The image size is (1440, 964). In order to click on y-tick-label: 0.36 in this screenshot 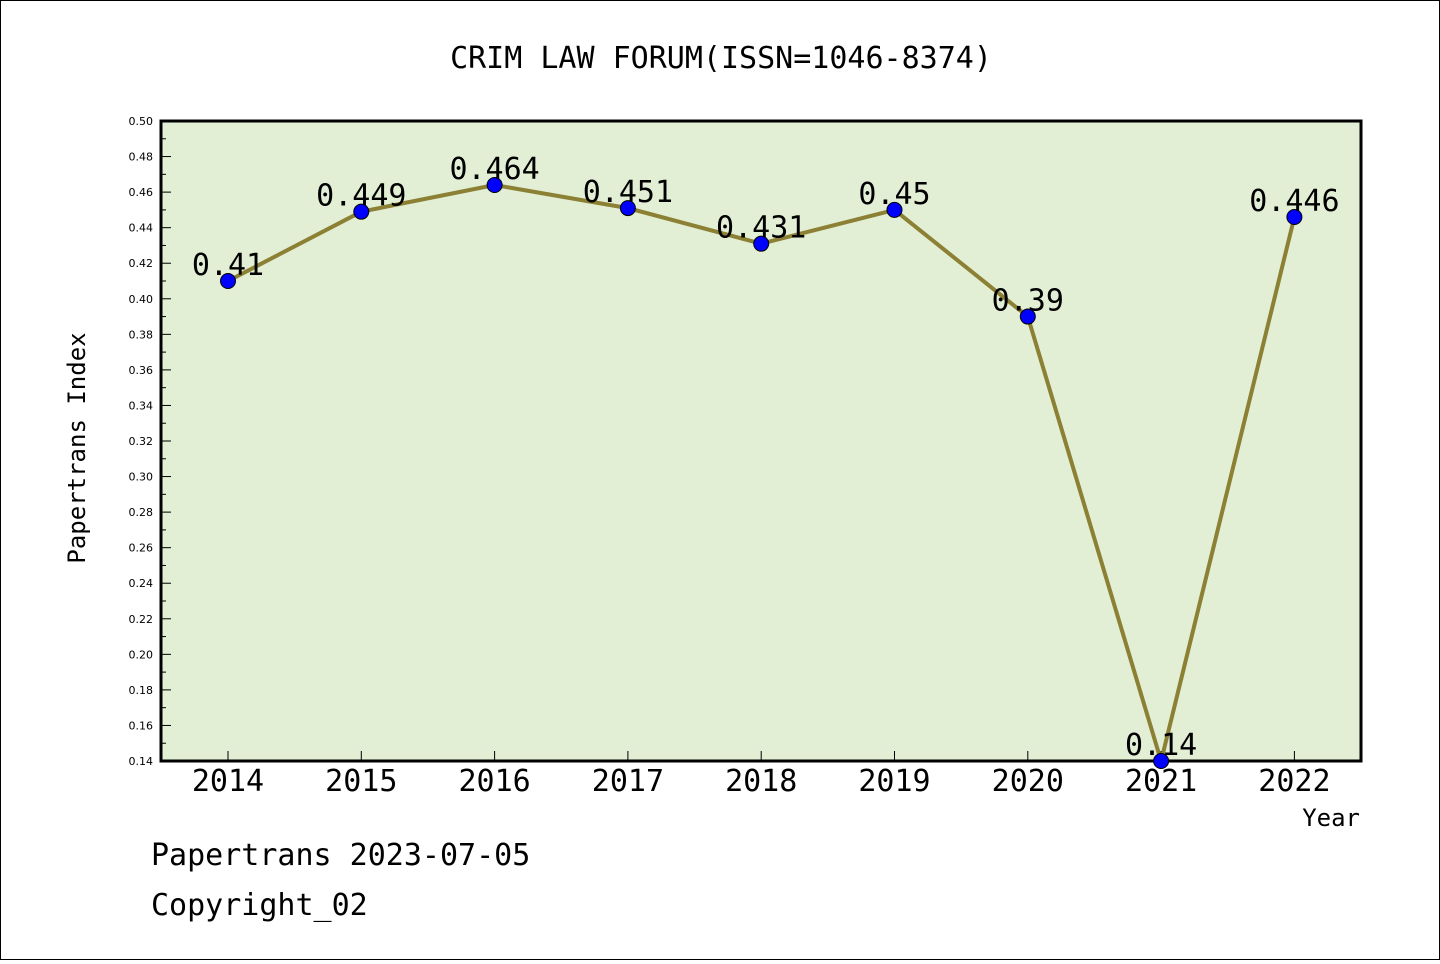, I will do `click(141, 370)`.